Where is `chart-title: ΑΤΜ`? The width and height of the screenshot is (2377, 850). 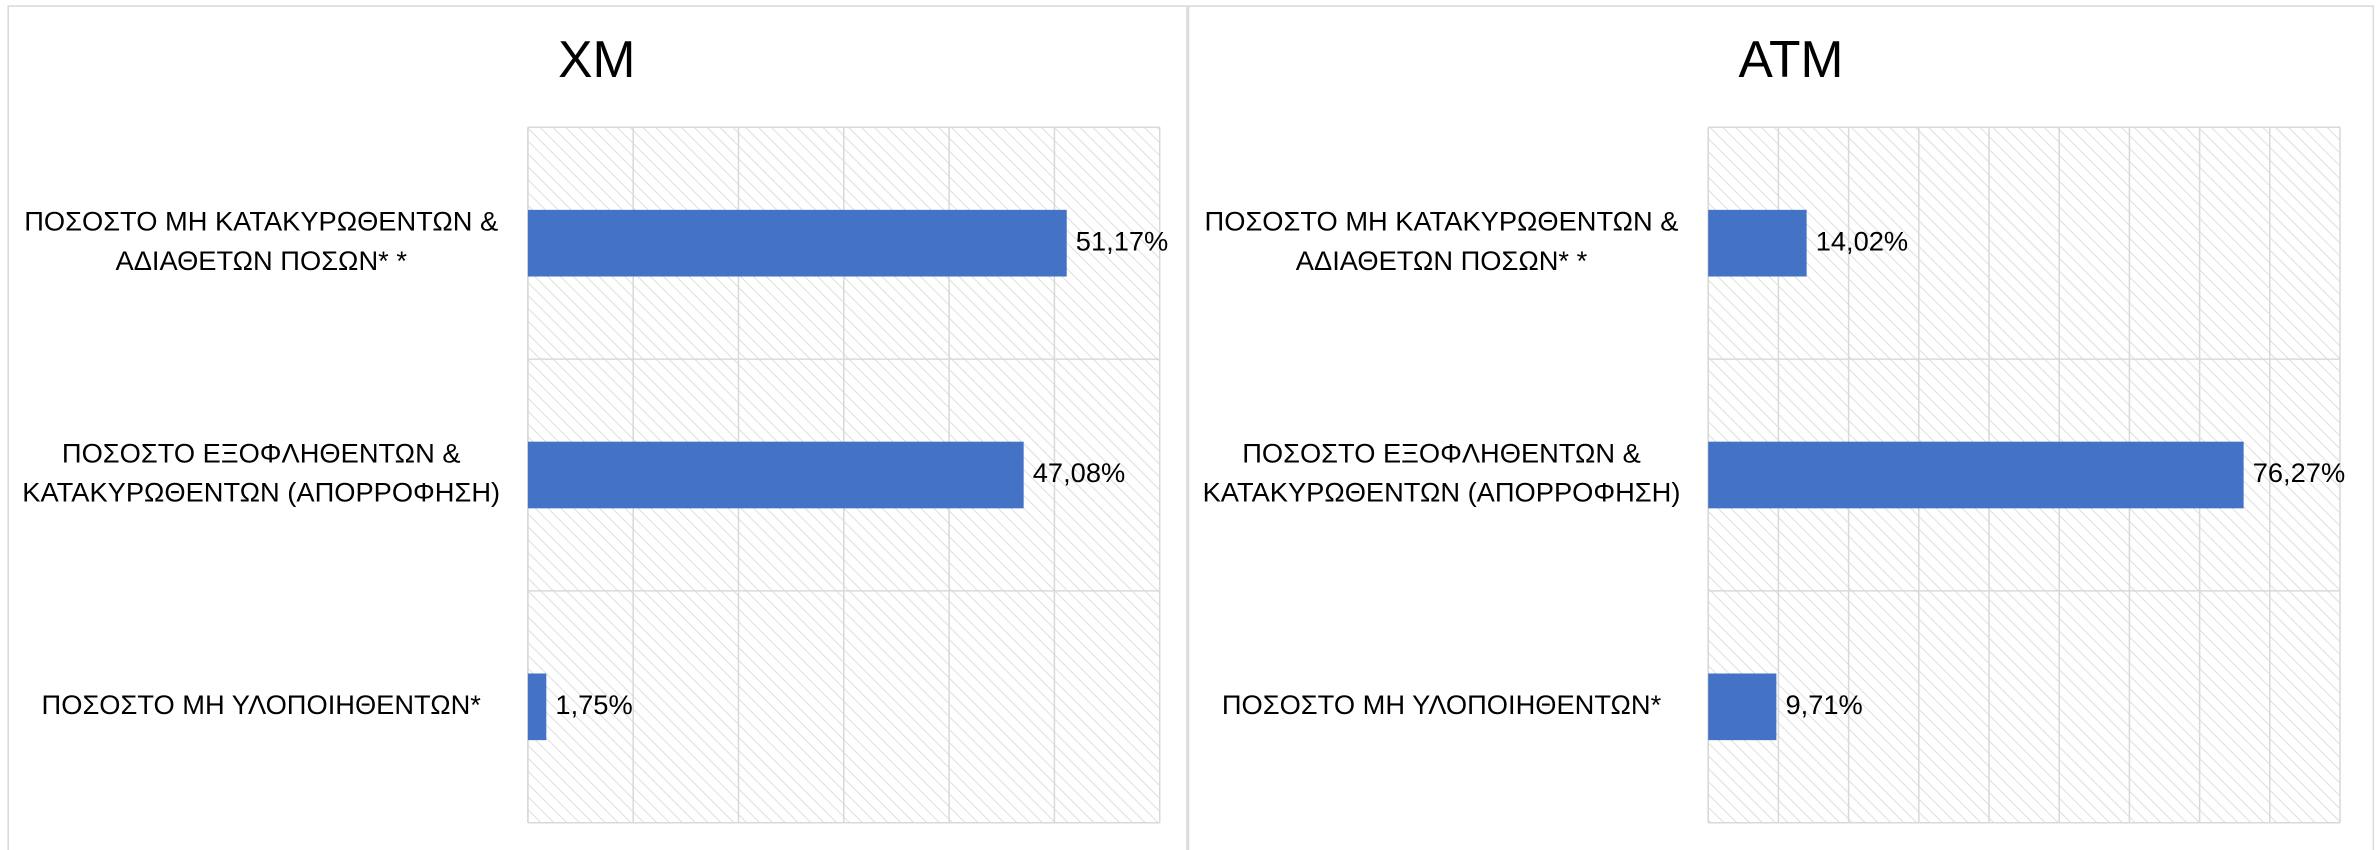 chart-title: ΑΤΜ is located at coordinates (1791, 59).